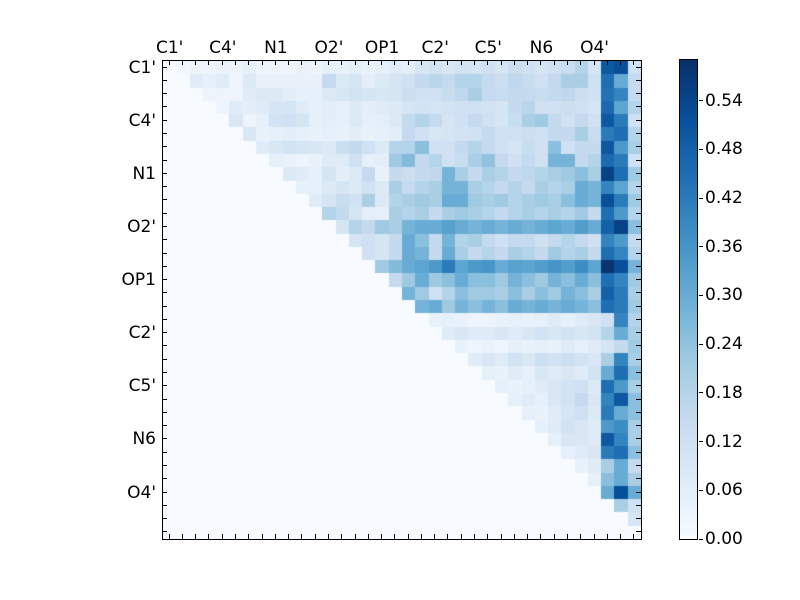  Describe the element at coordinates (724, 441) in the screenshot. I see `colorbar-tick-label: 0.12` at that location.